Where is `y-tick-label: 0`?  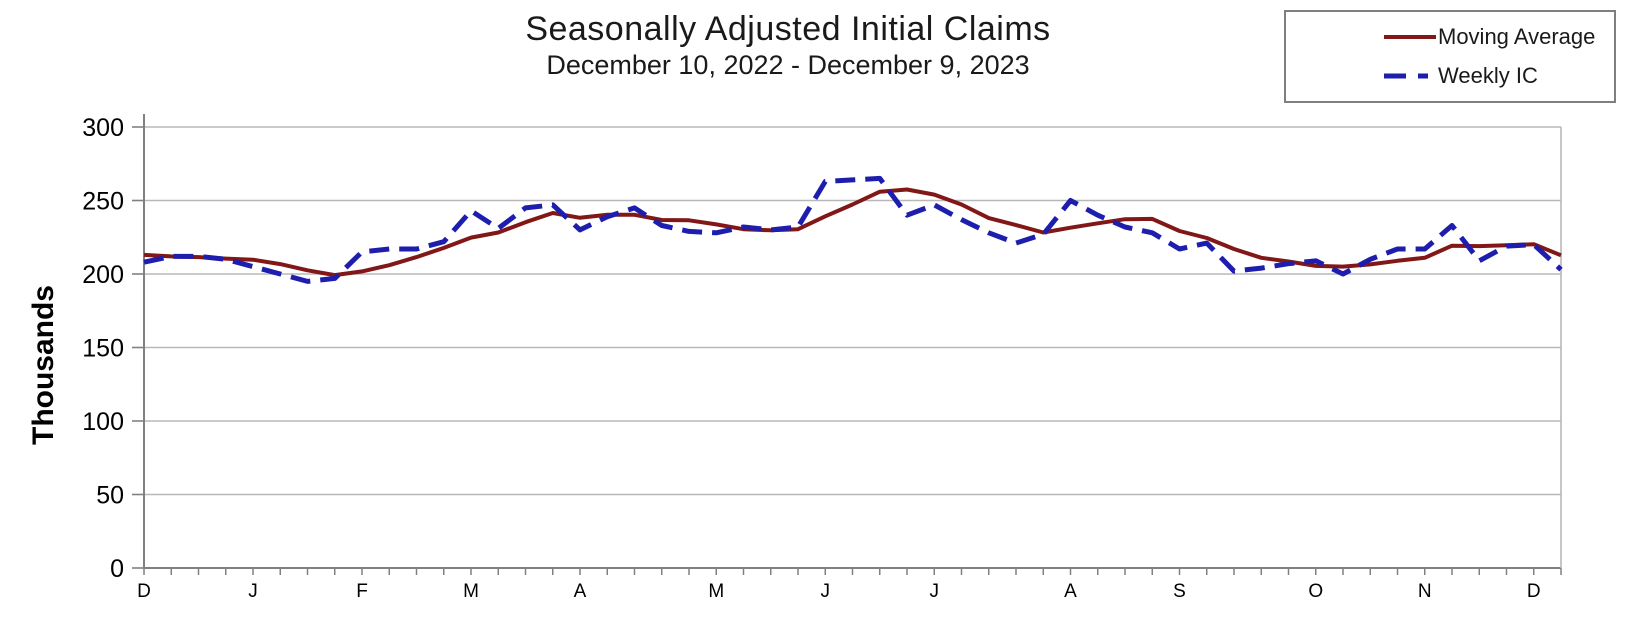 y-tick-label: 0 is located at coordinates (117, 569).